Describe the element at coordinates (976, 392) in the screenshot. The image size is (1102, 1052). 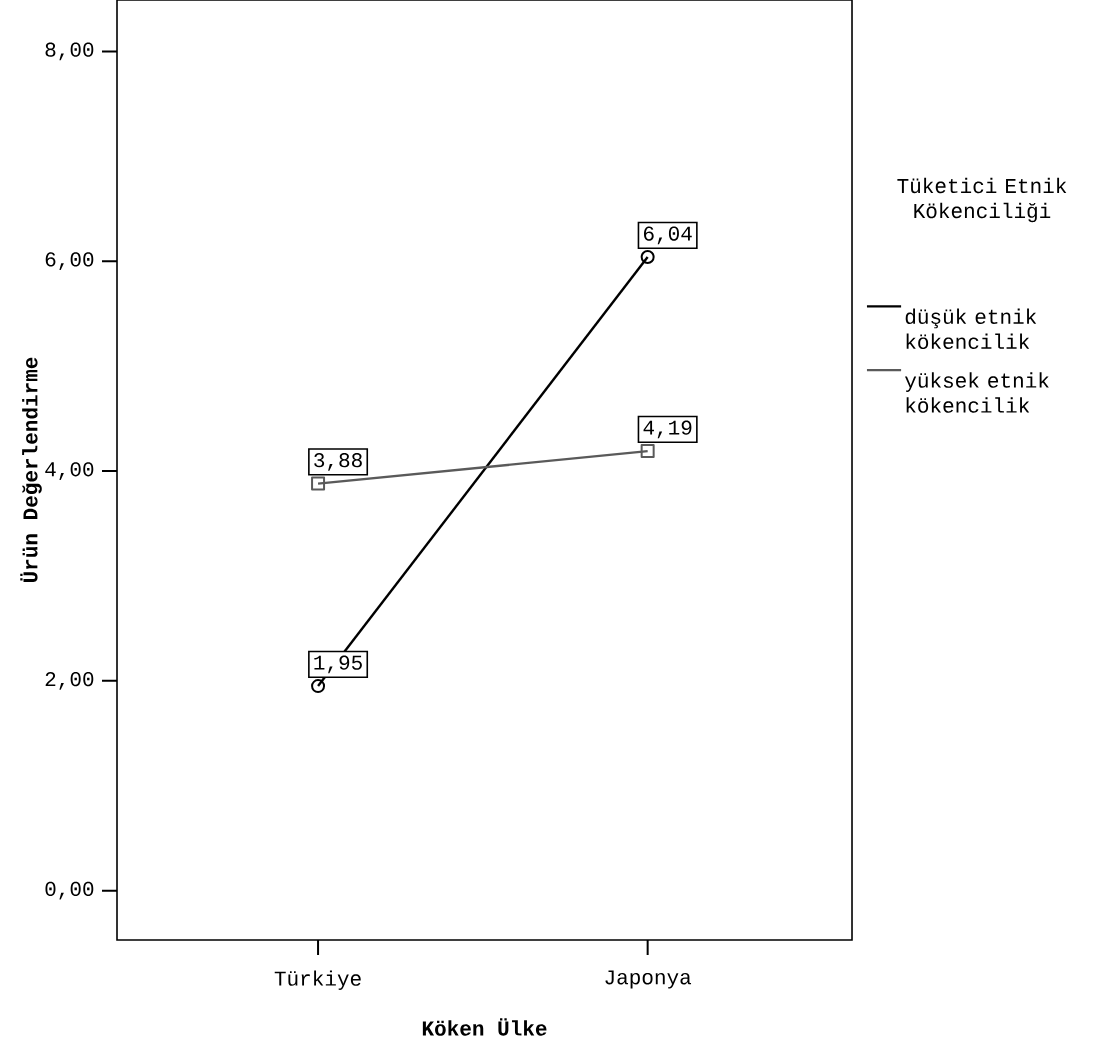
I see `legend-label: yüksek etnik kökencilik` at that location.